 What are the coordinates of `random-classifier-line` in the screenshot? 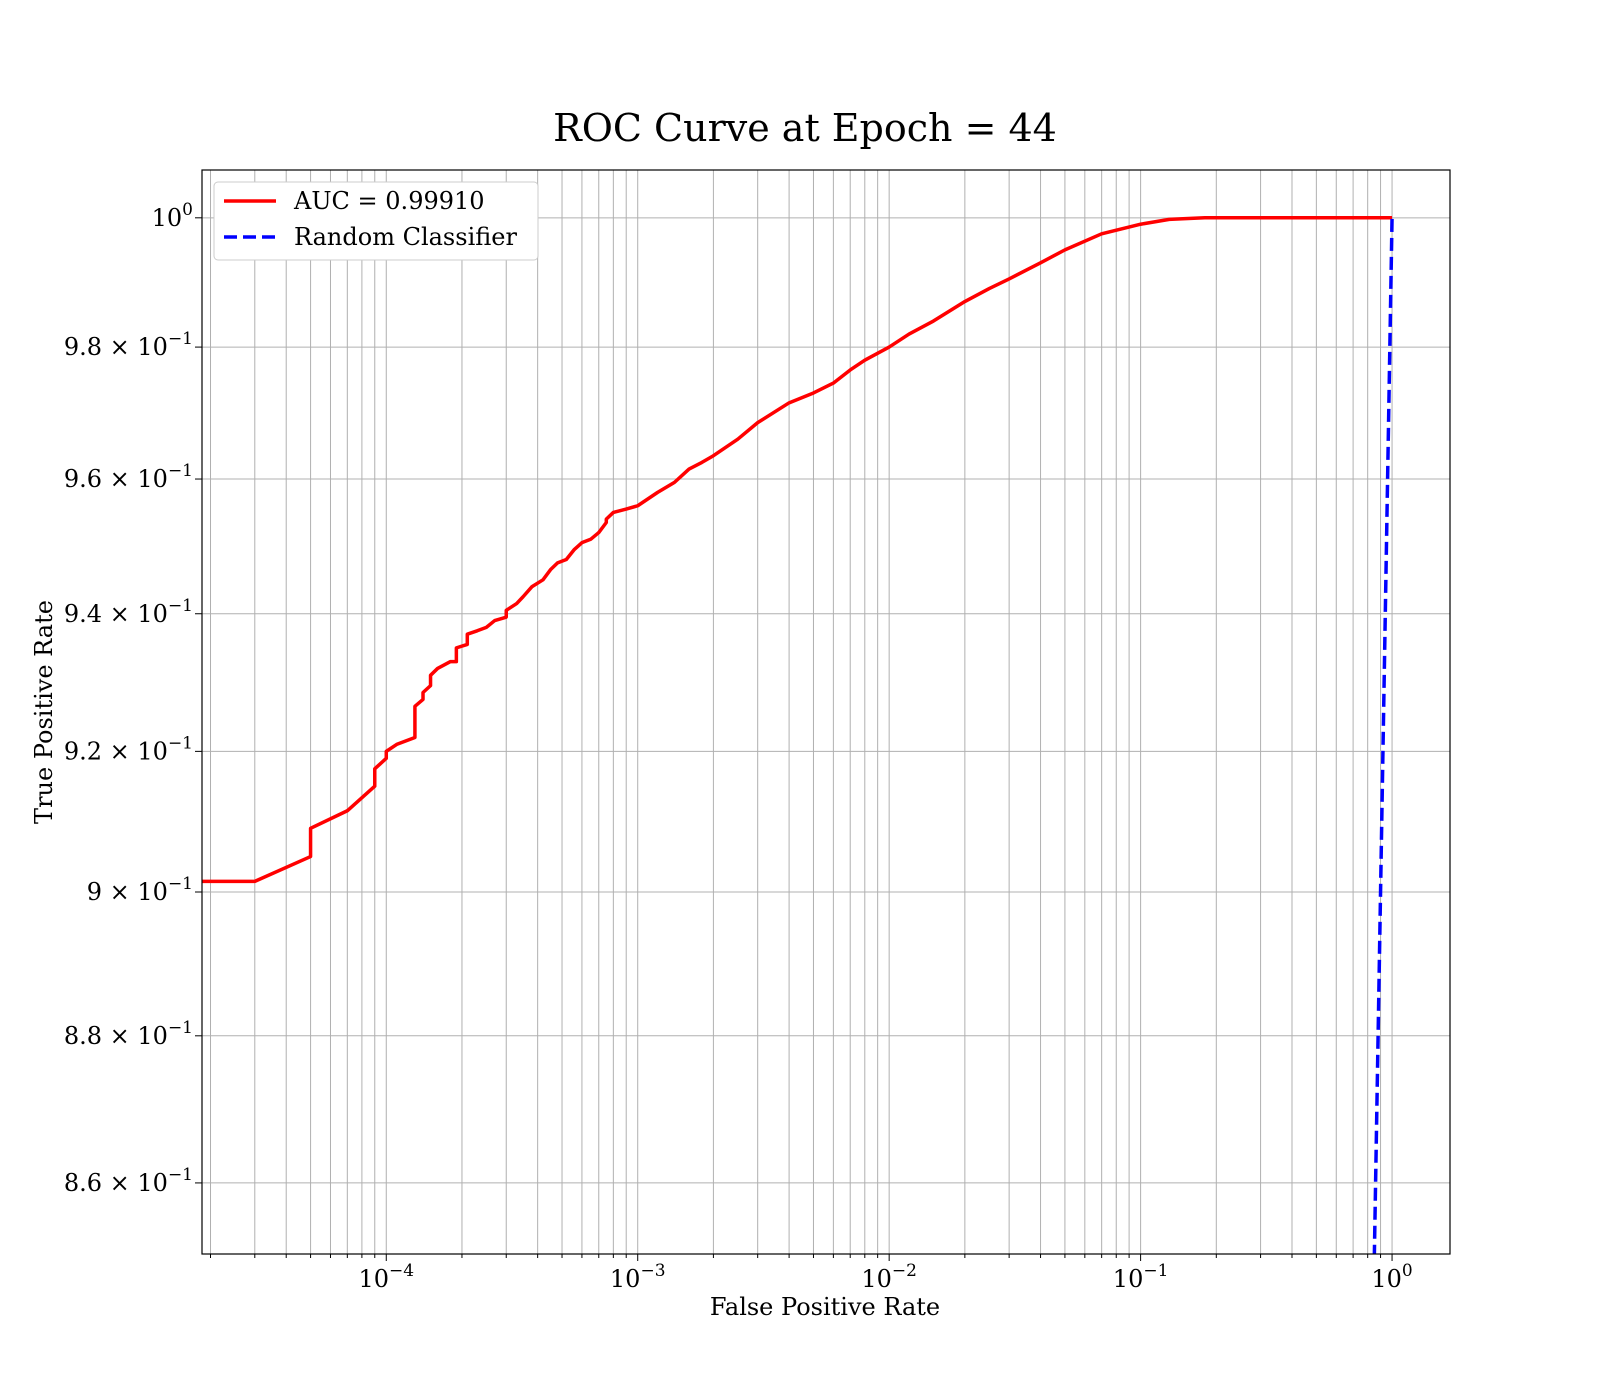 It's located at (1383, 735).